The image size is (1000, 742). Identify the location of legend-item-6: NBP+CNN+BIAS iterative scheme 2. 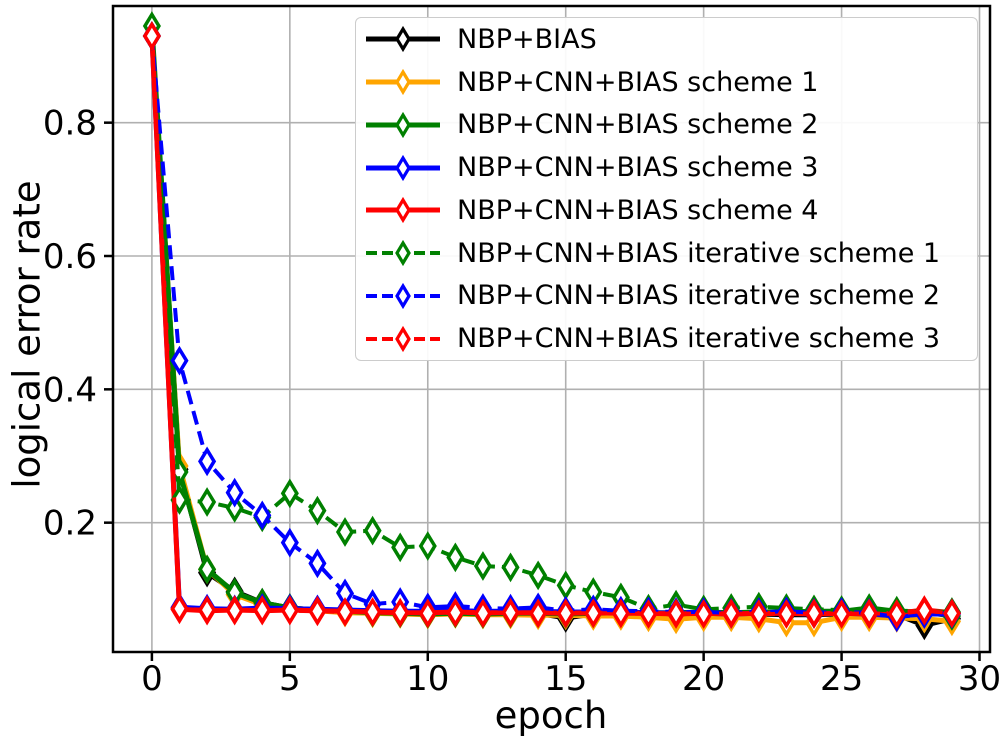
(666, 296).